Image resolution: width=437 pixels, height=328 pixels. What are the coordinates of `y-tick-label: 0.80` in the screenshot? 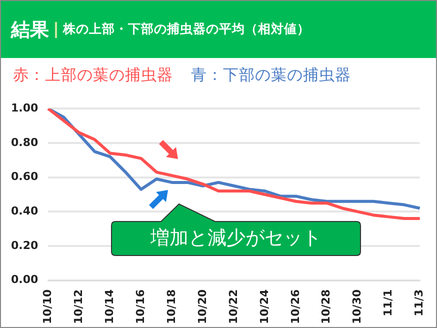 It's located at (24, 142).